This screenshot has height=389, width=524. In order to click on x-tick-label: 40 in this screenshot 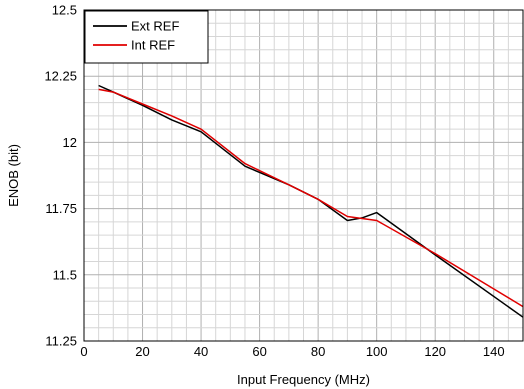, I will do `click(201, 351)`.